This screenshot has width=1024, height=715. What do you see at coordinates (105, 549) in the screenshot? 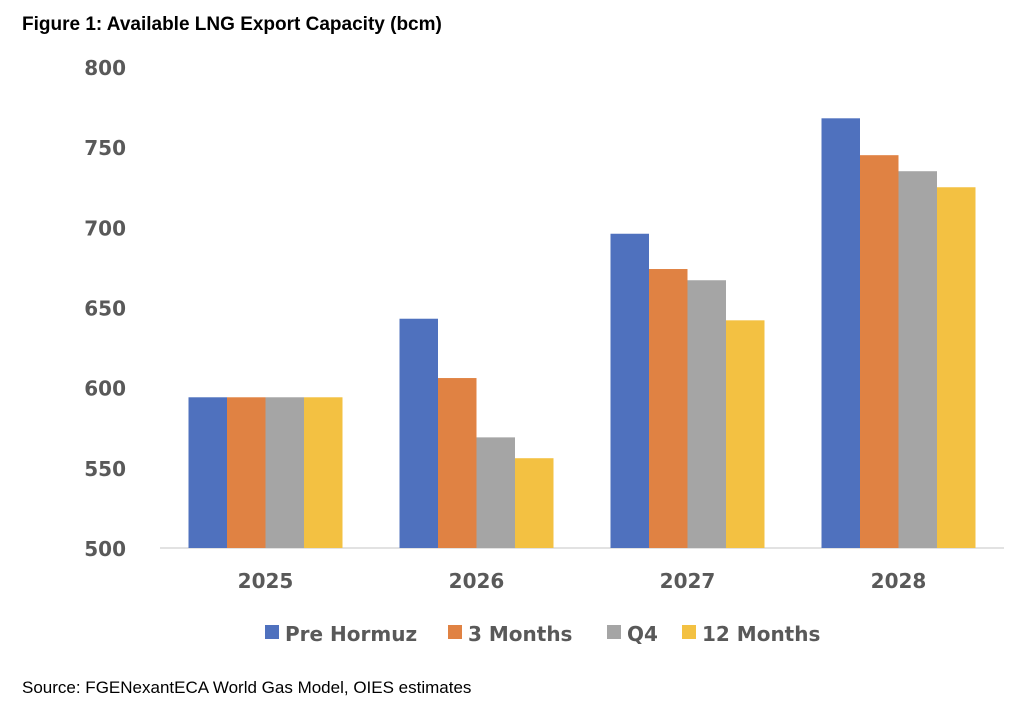
I see `y-tick-label: 500` at bounding box center [105, 549].